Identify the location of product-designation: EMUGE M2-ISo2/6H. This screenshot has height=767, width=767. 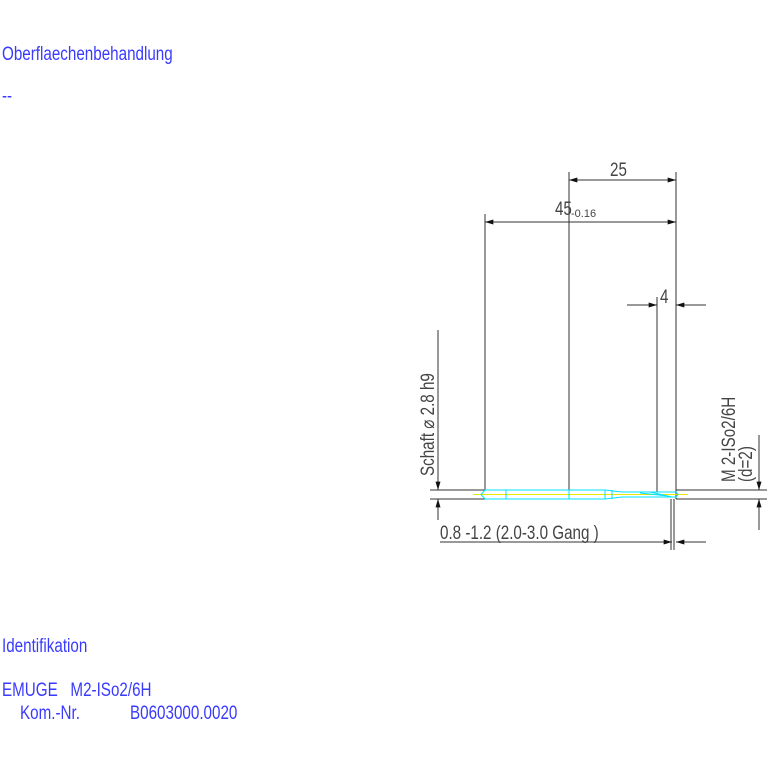
(77, 690).